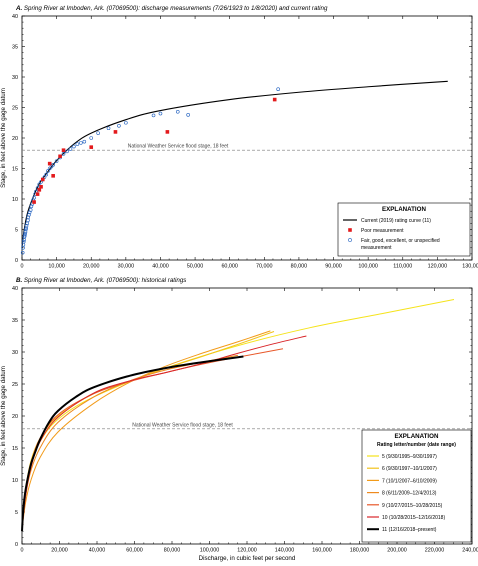 The height and width of the screenshot is (566, 478). Describe the element at coordinates (435, 551) in the screenshot. I see `x-tick-label: 220,000` at that location.